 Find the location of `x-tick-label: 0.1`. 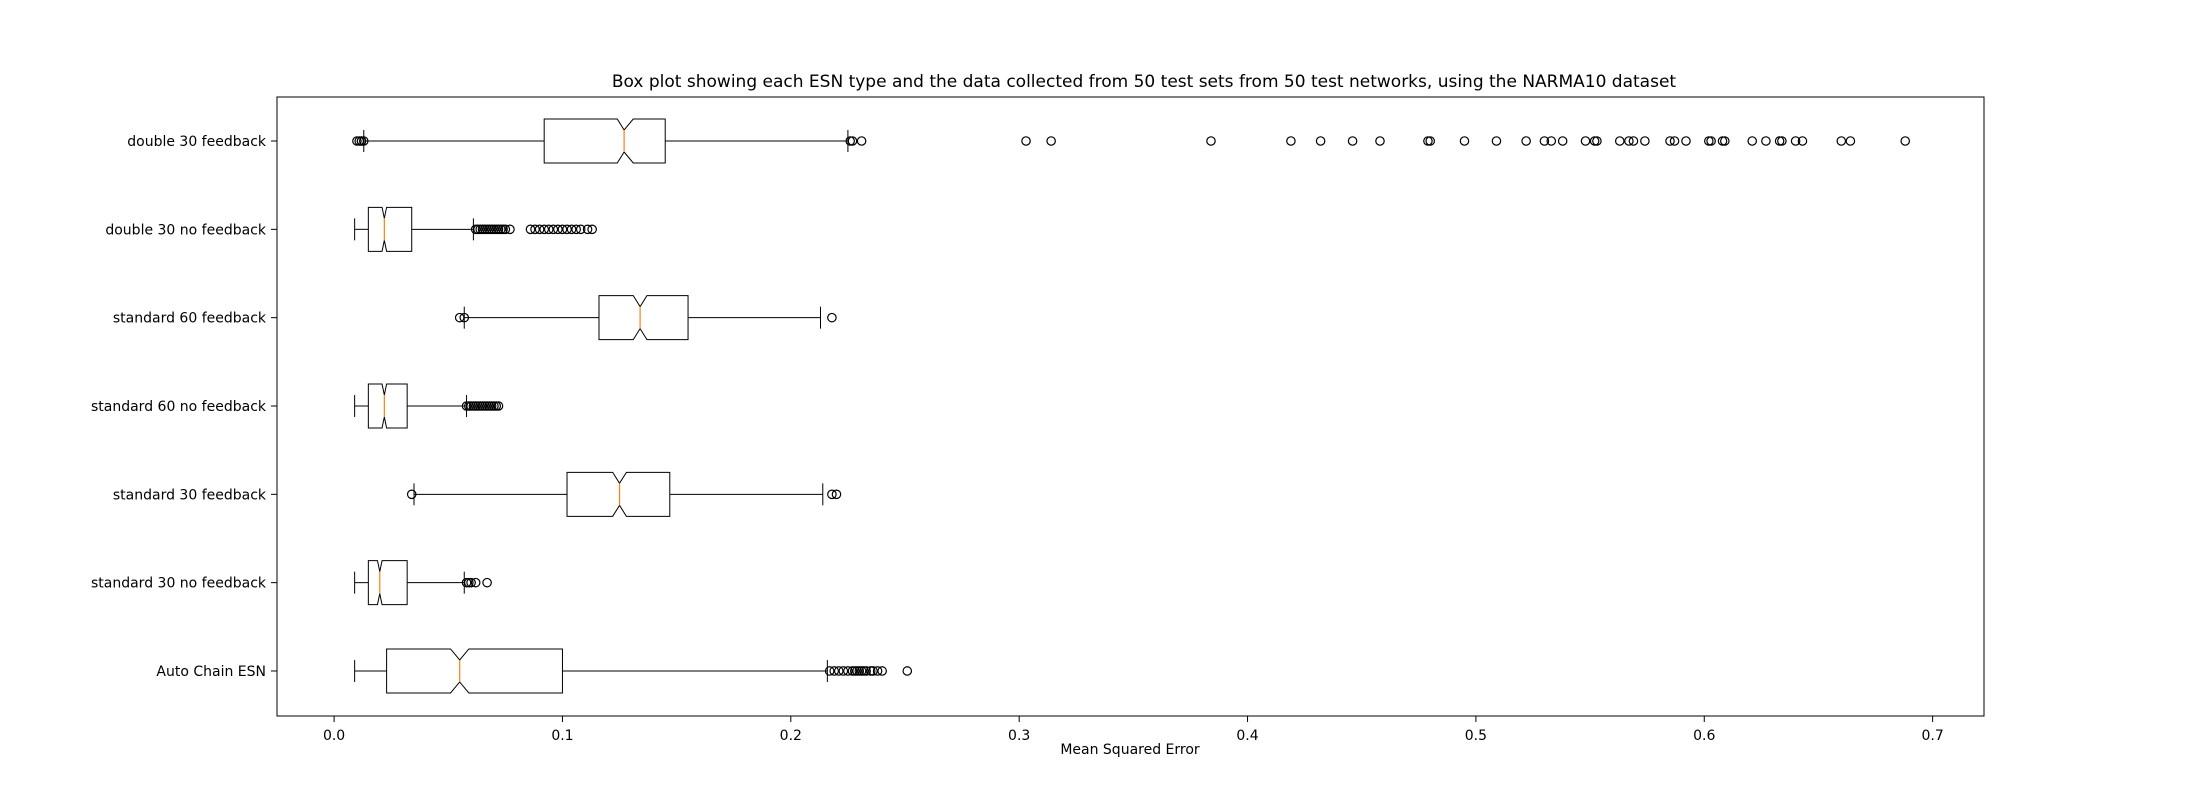

x-tick-label: 0.1 is located at coordinates (562, 736).